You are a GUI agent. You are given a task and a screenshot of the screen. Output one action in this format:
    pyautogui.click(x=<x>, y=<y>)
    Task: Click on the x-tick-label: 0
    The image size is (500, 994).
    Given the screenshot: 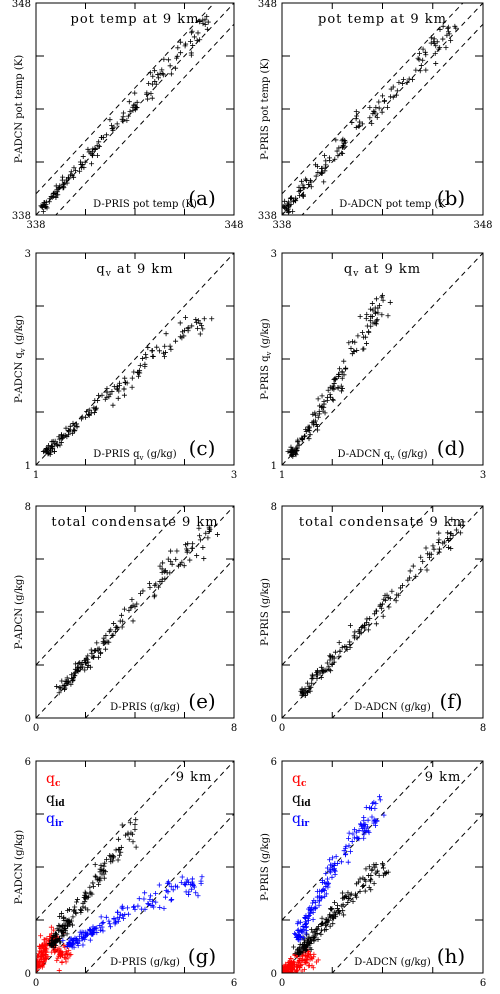 What is the action you would take?
    pyautogui.click(x=36, y=728)
    